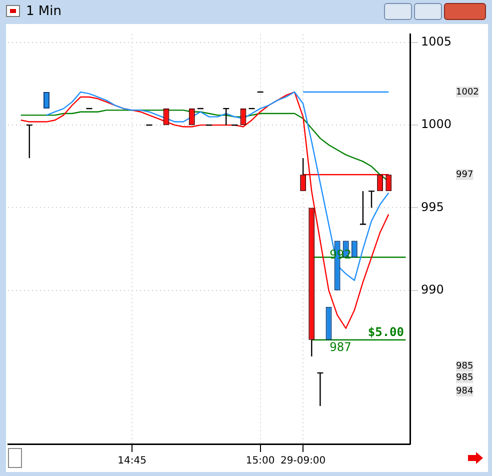 The height and width of the screenshot is (476, 492). Describe the element at coordinates (436, 41) in the screenshot. I see `y-tick-label: 1005` at that location.